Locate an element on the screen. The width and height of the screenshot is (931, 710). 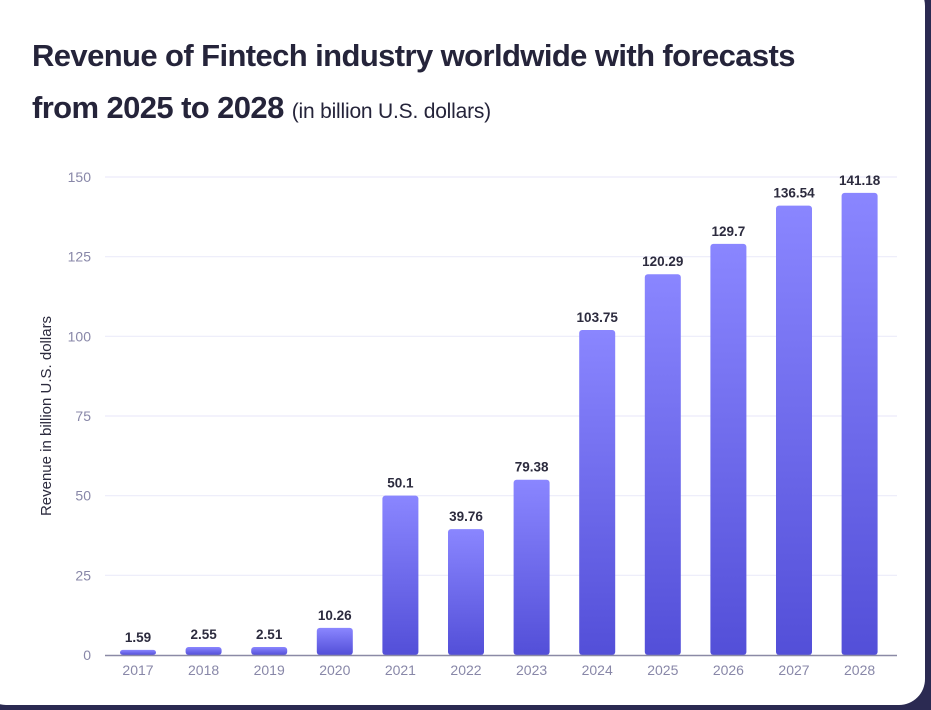
x-tick-label: 2024 is located at coordinates (597, 670).